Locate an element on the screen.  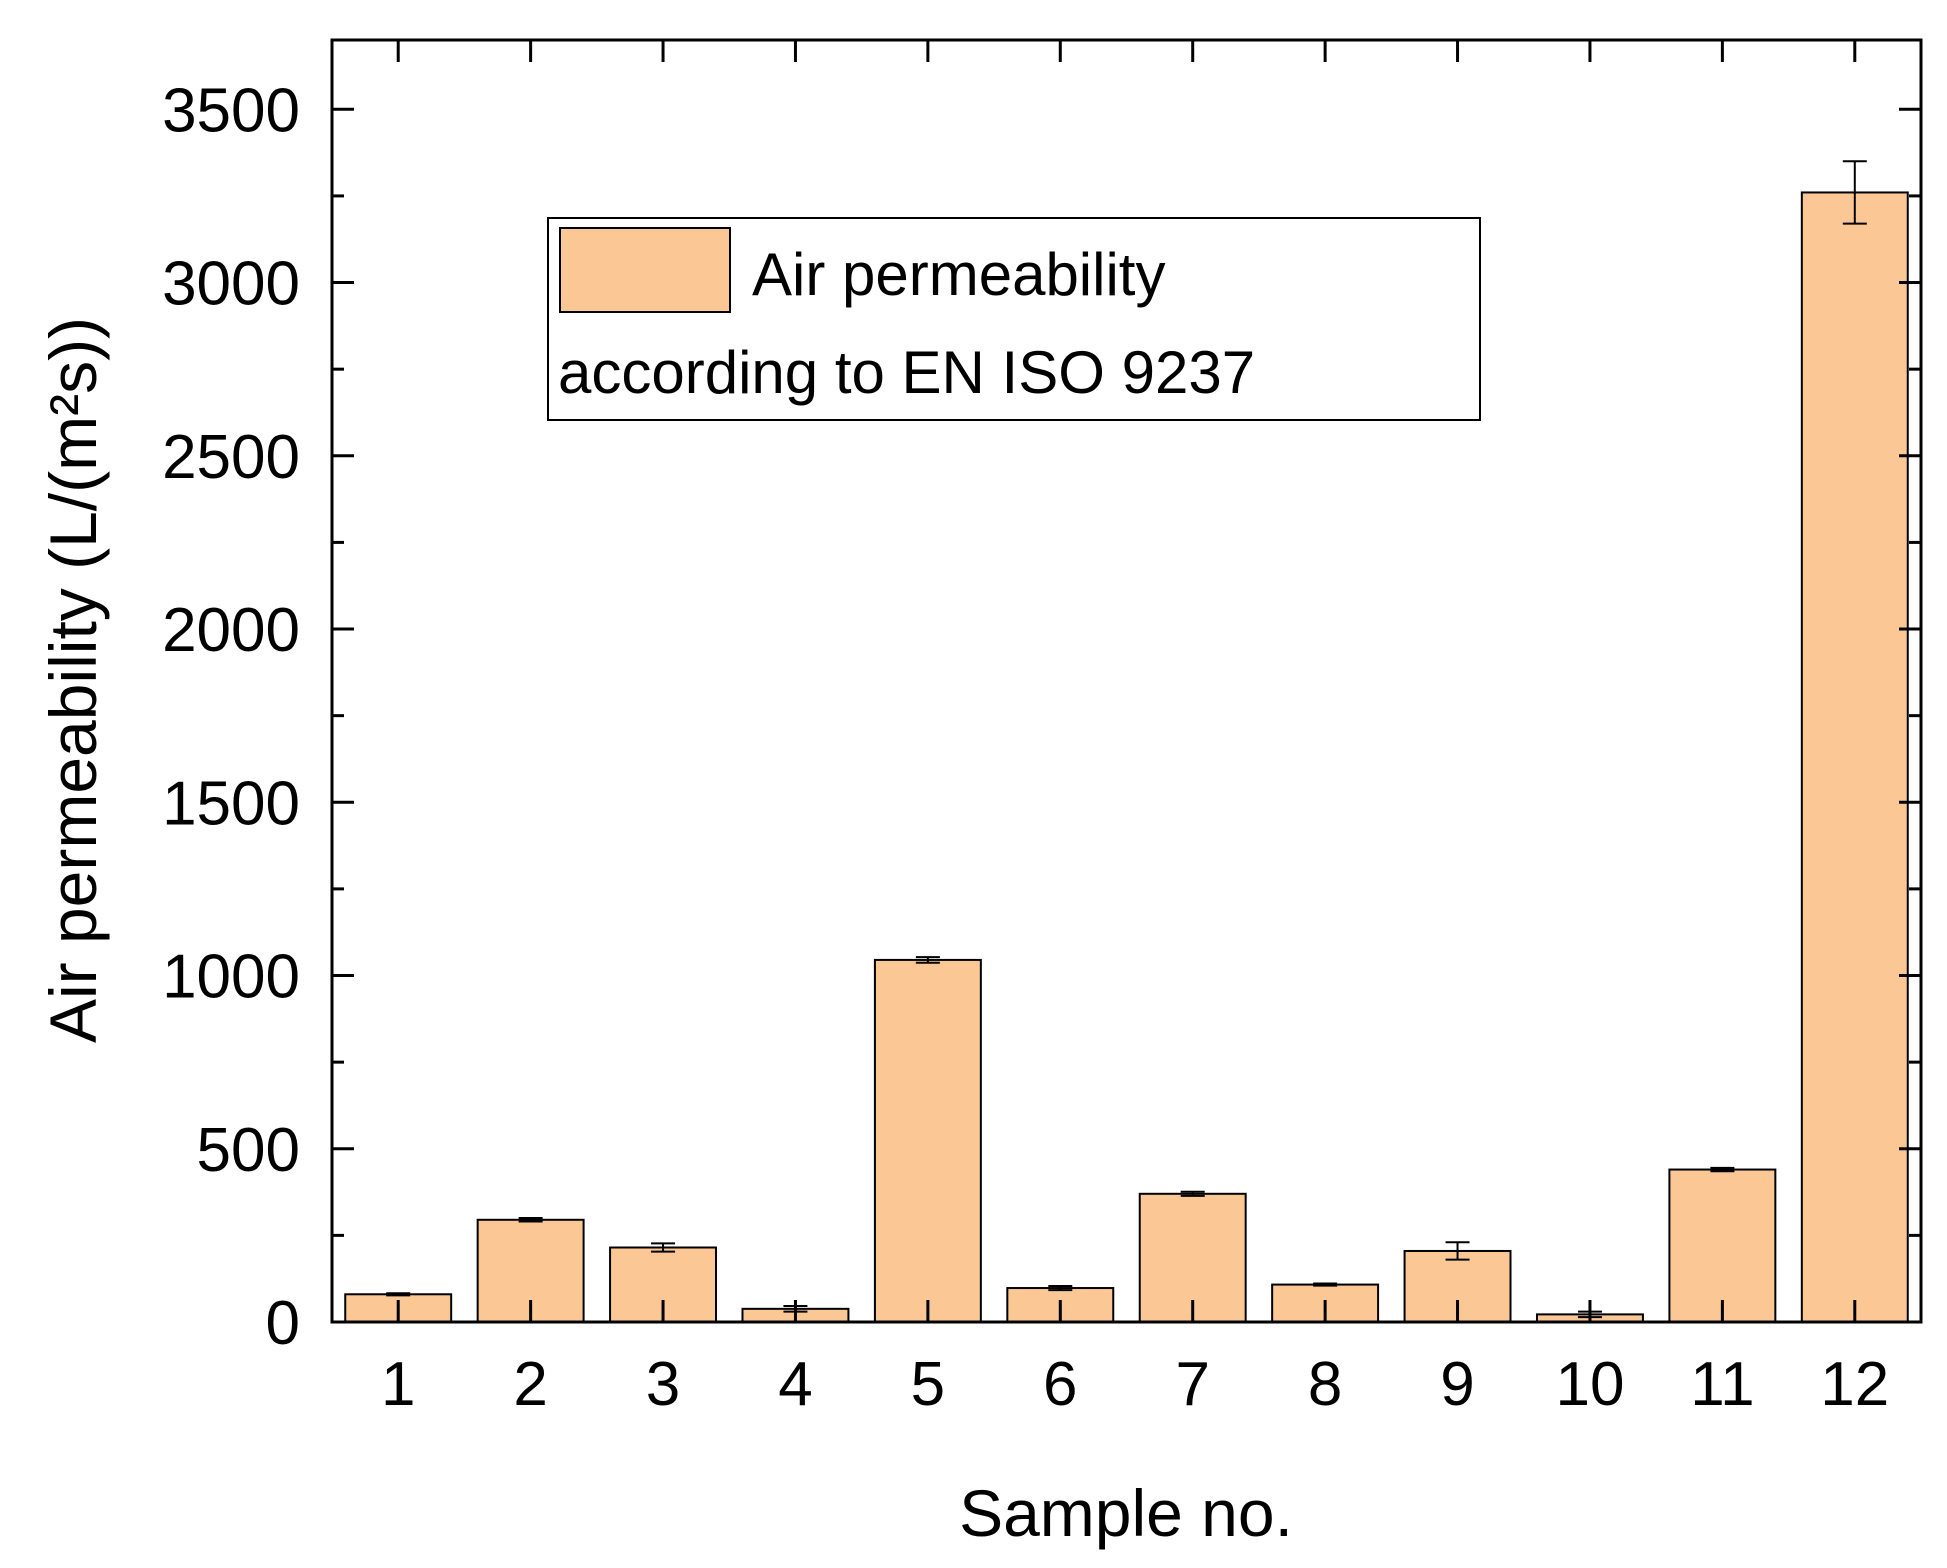
y-axis-title: Air permeability (L/(m²s)) is located at coordinates (73, 680).